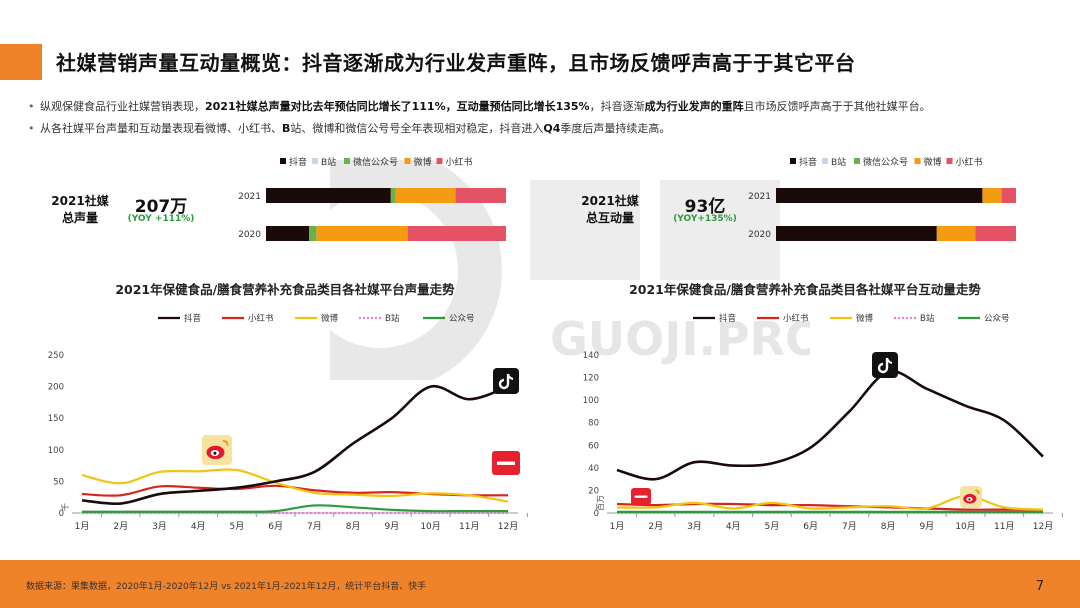  I want to click on x-tick-label: 2月, so click(655, 526).